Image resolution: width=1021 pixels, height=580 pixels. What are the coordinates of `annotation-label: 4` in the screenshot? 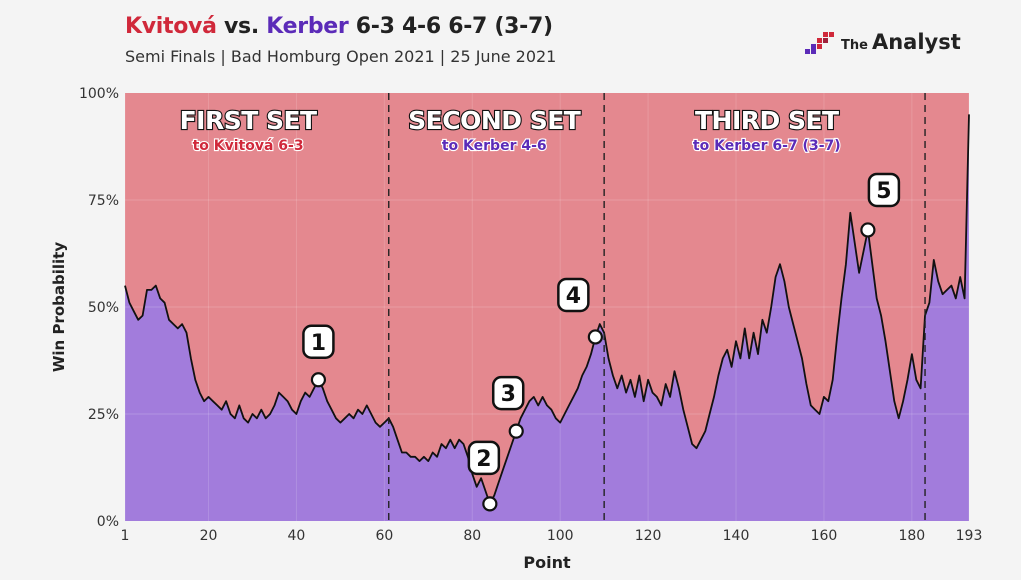 It's located at (573, 296).